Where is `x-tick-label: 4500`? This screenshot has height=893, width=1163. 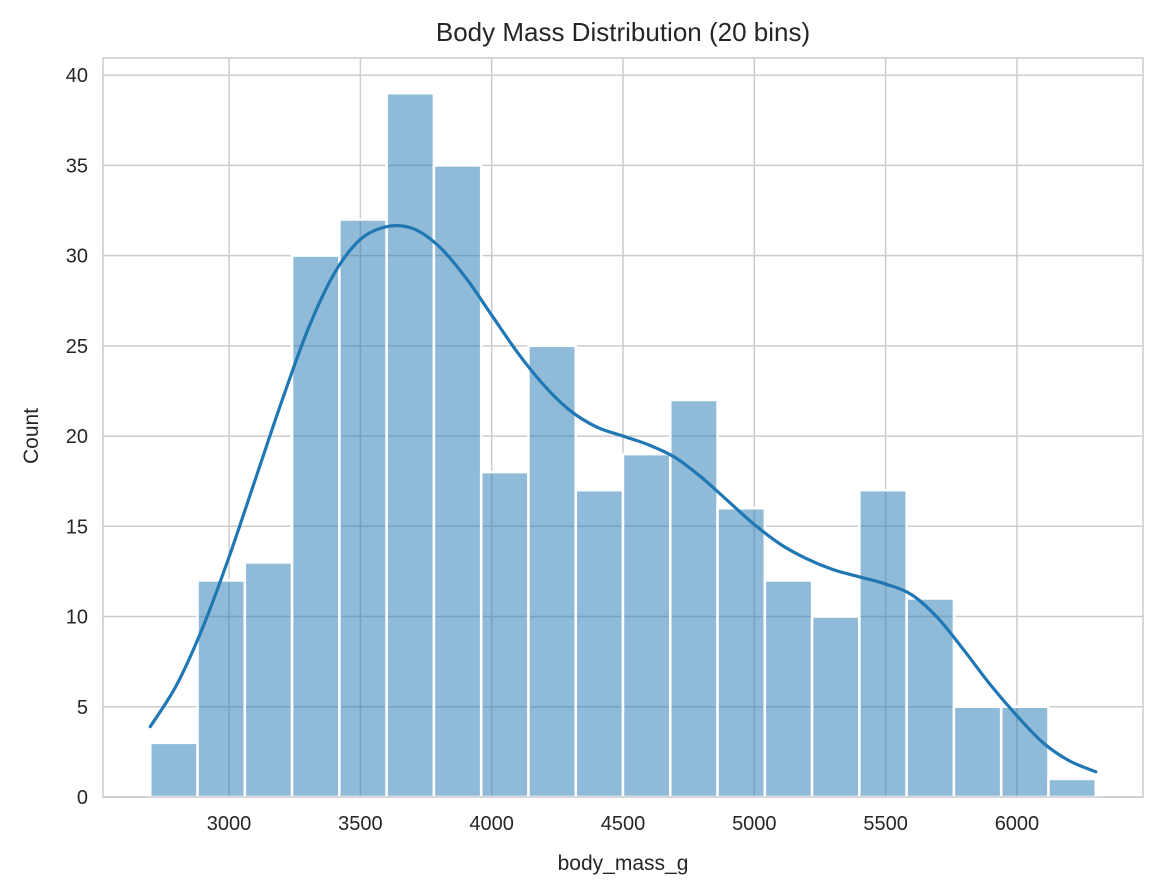 x-tick-label: 4500 is located at coordinates (623, 824).